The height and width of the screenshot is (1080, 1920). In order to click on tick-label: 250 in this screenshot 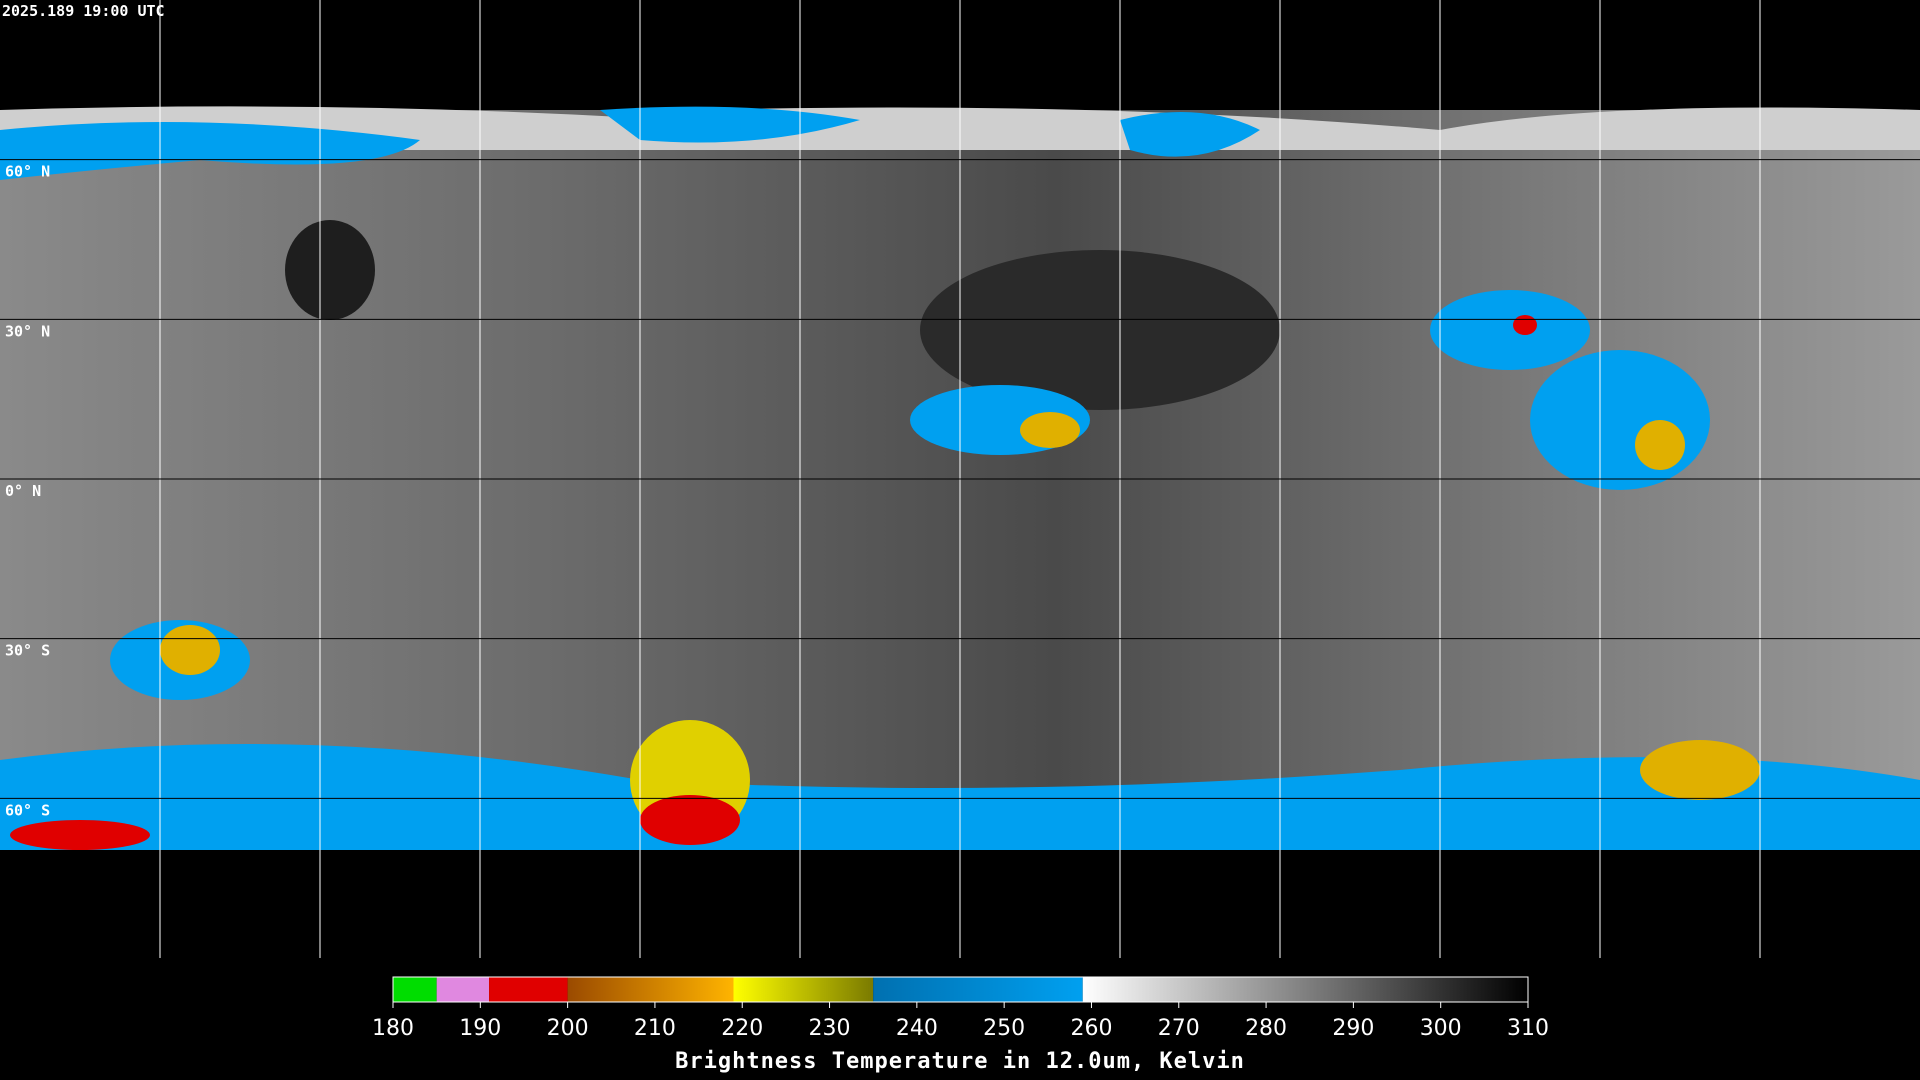, I will do `click(1004, 1028)`.